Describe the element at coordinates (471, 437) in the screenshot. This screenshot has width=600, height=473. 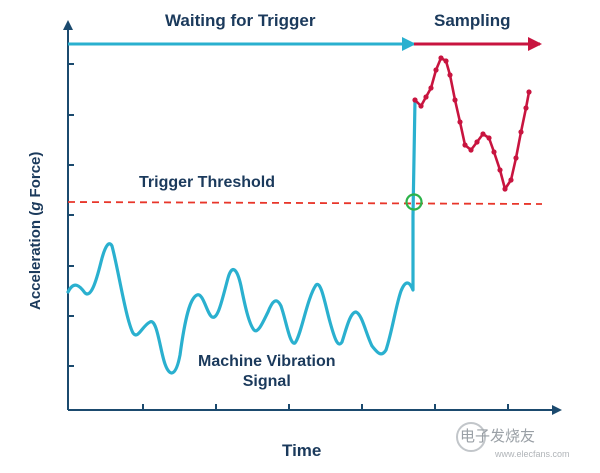
I see `watermark-logo-icon` at that location.